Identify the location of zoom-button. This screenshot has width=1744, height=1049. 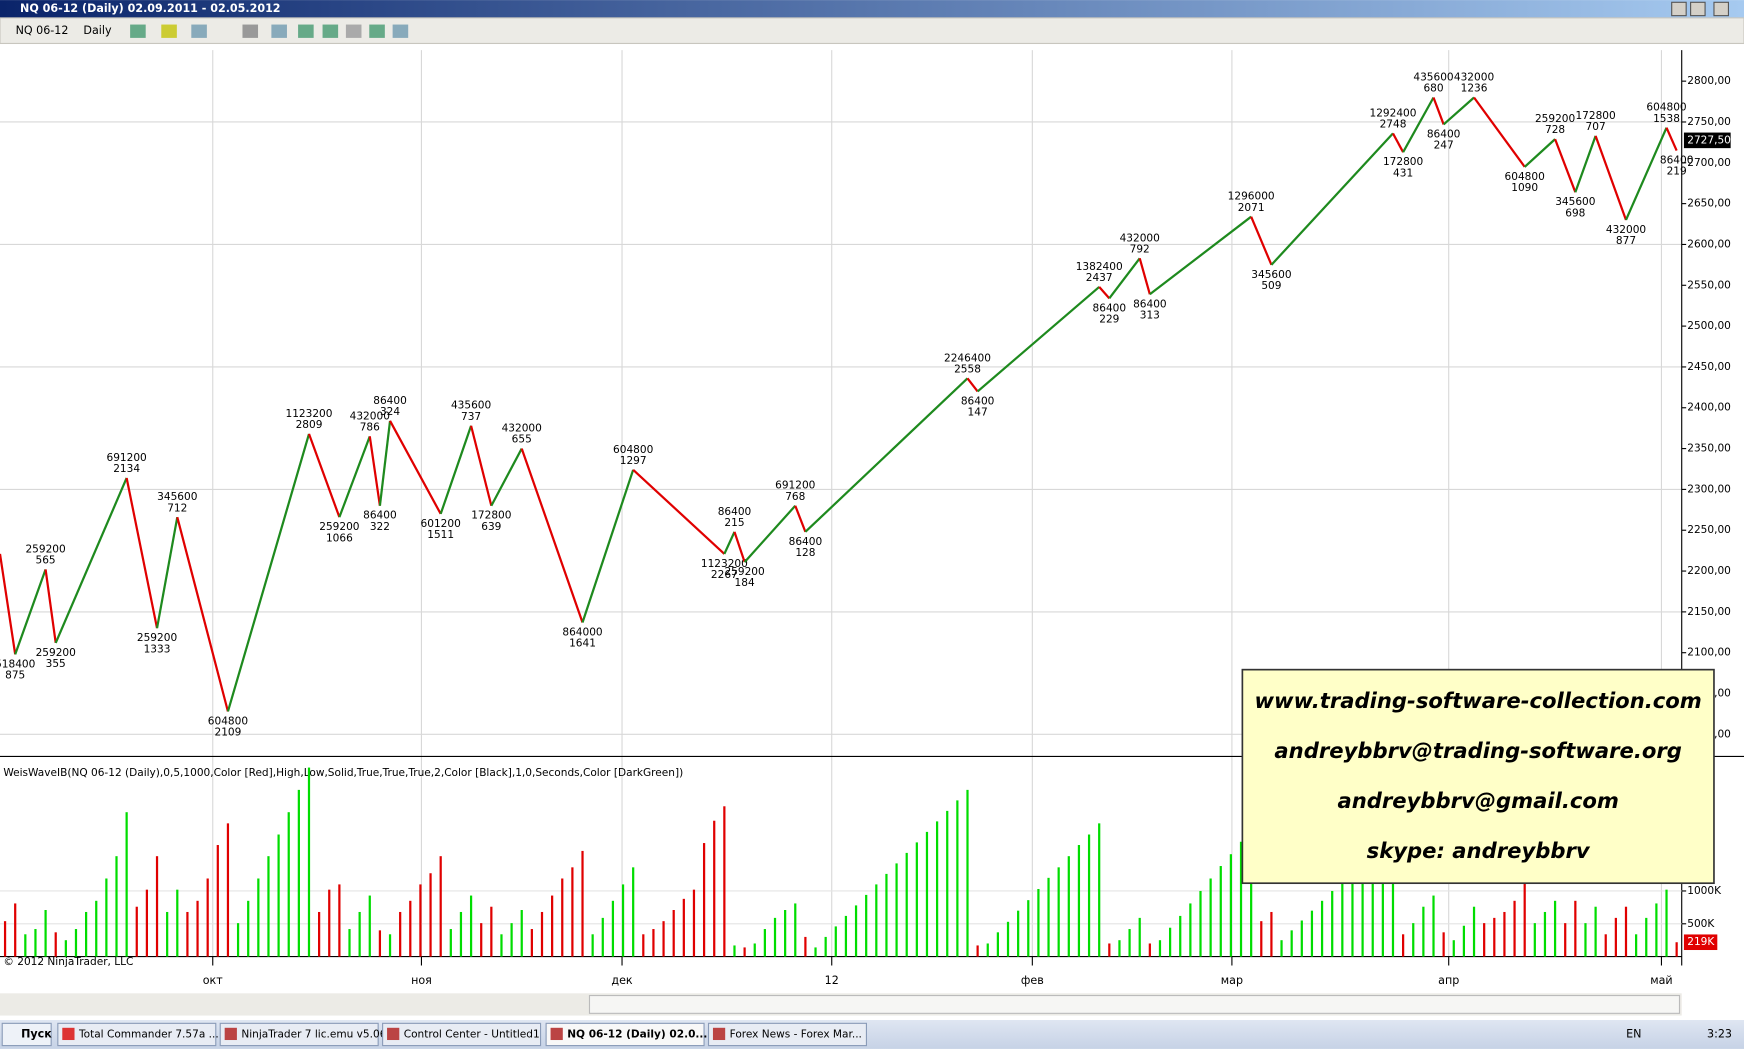
(279, 31).